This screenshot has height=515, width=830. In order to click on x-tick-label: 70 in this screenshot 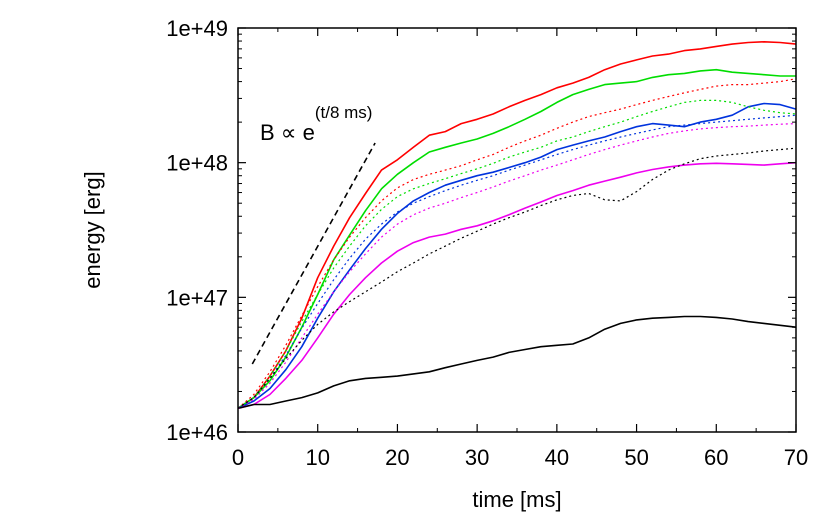, I will do `click(796, 457)`.